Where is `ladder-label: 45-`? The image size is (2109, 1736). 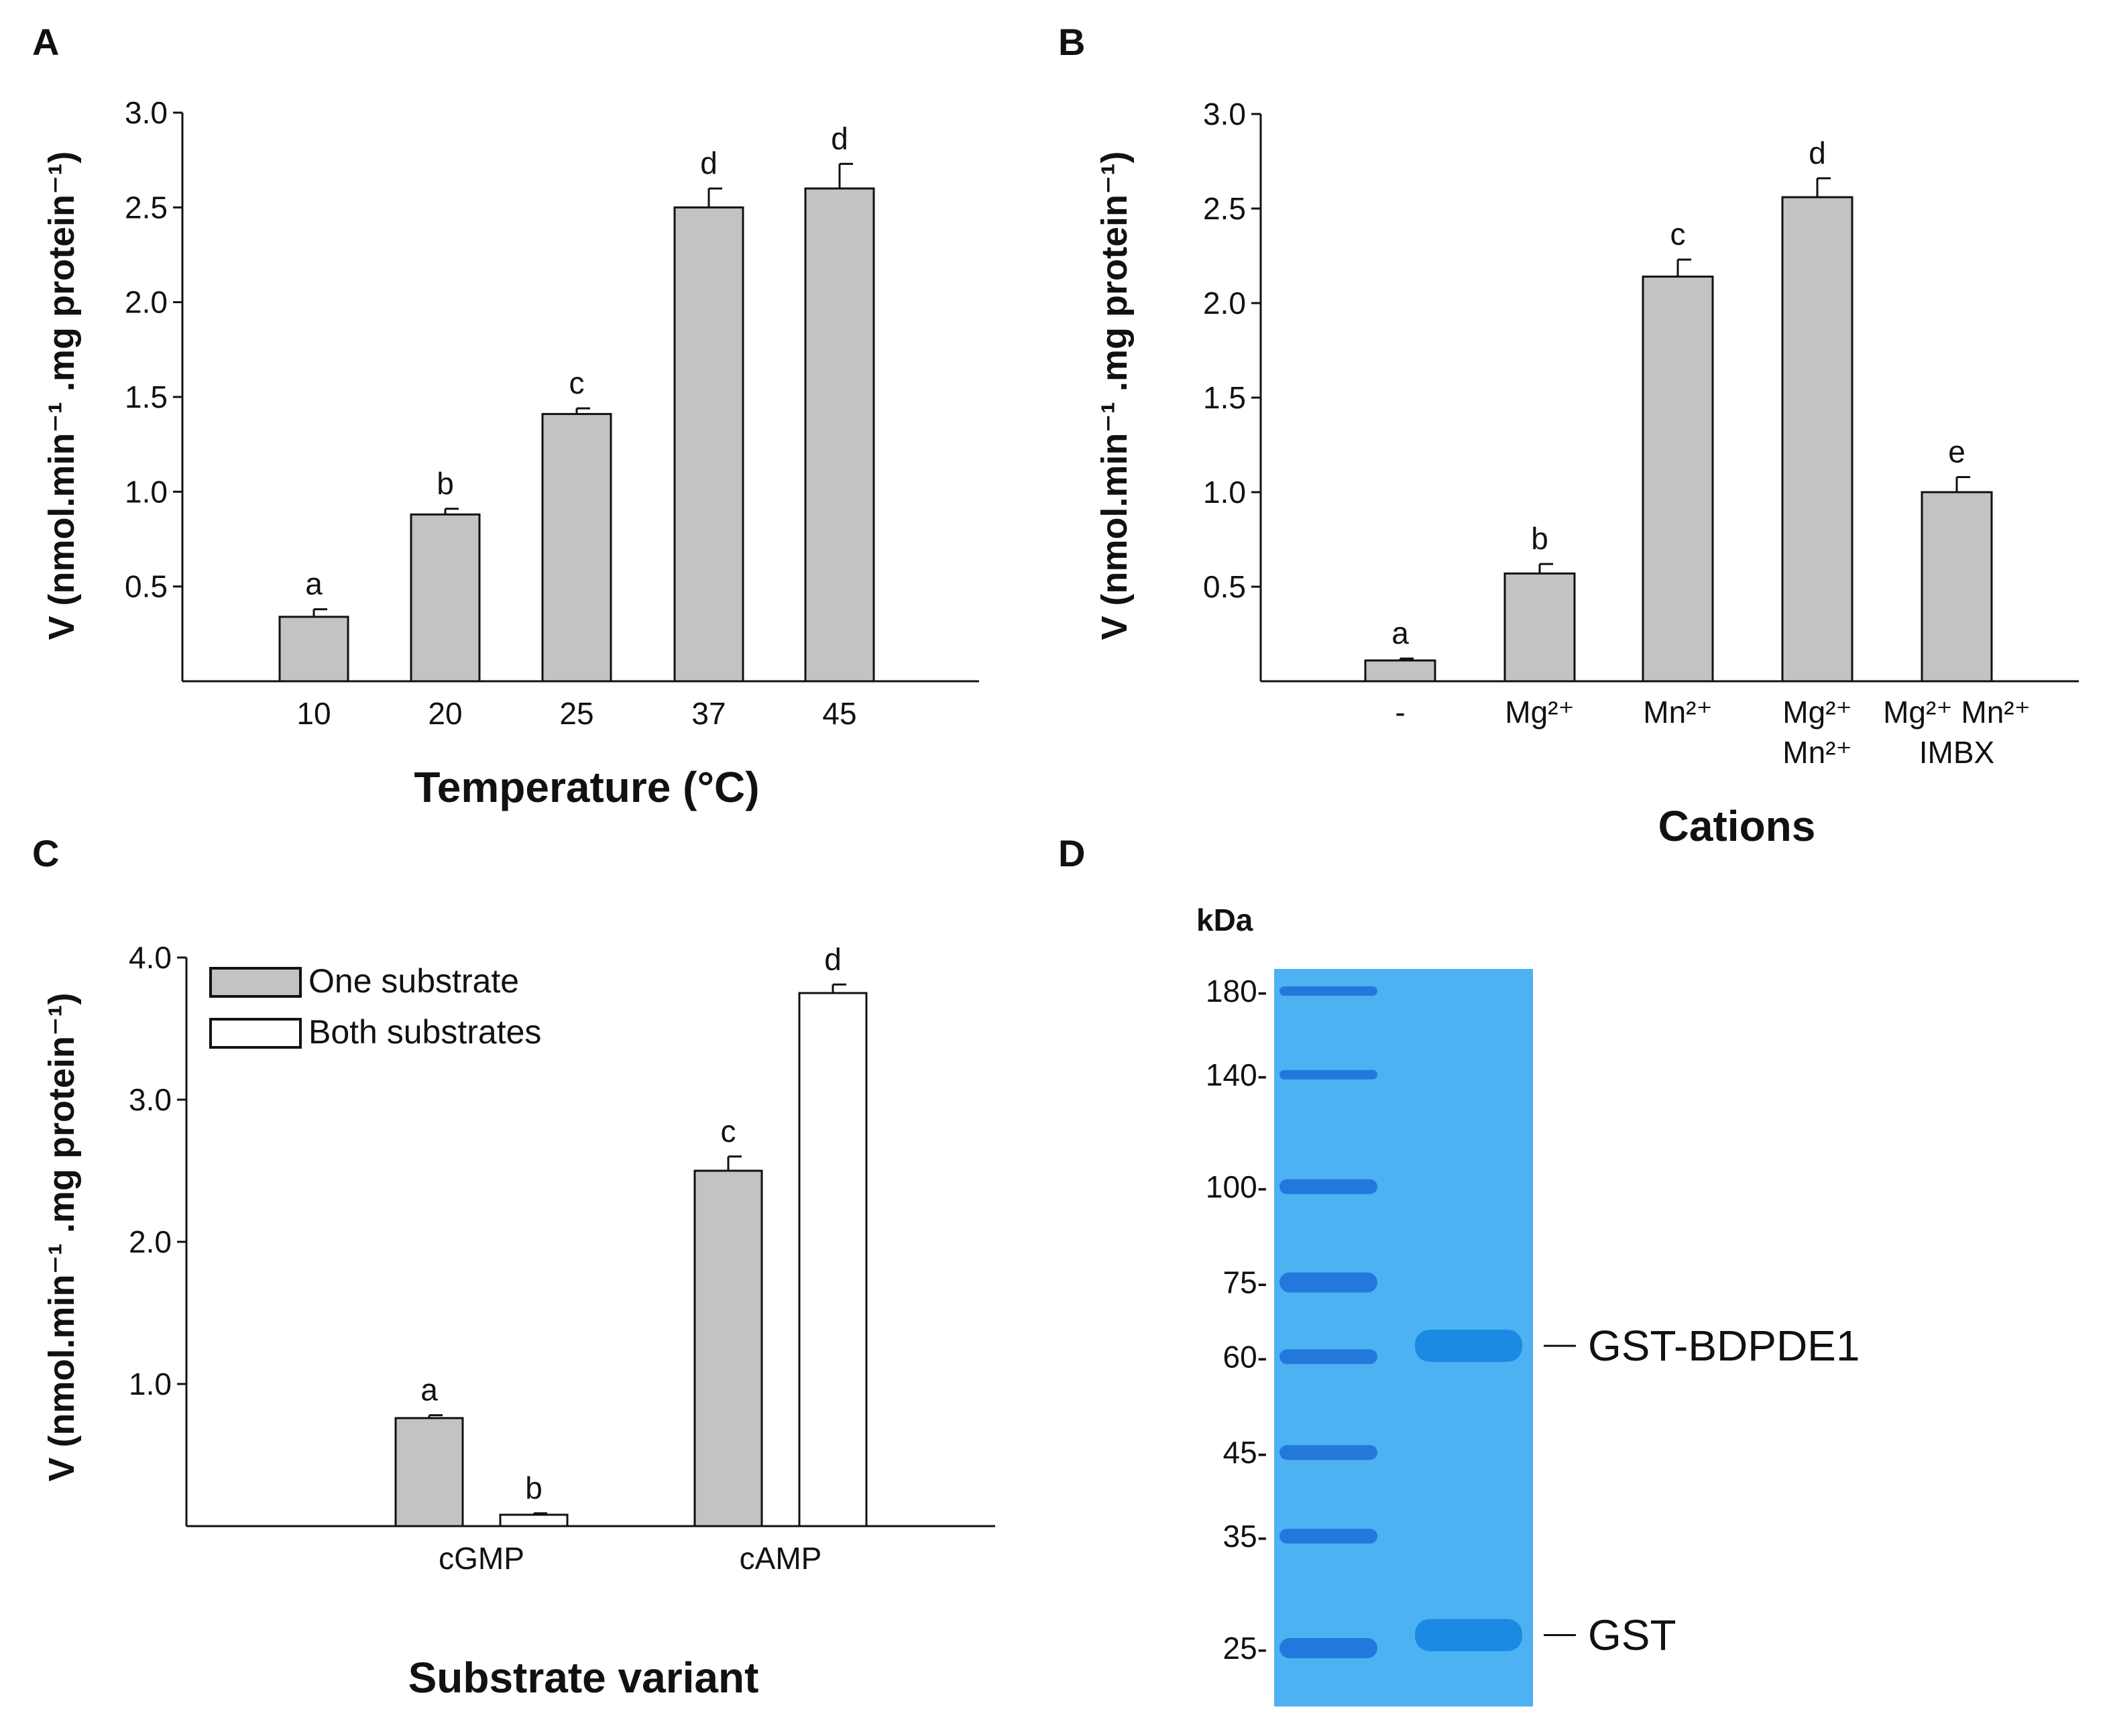 ladder-label: 45- is located at coordinates (1245, 1452).